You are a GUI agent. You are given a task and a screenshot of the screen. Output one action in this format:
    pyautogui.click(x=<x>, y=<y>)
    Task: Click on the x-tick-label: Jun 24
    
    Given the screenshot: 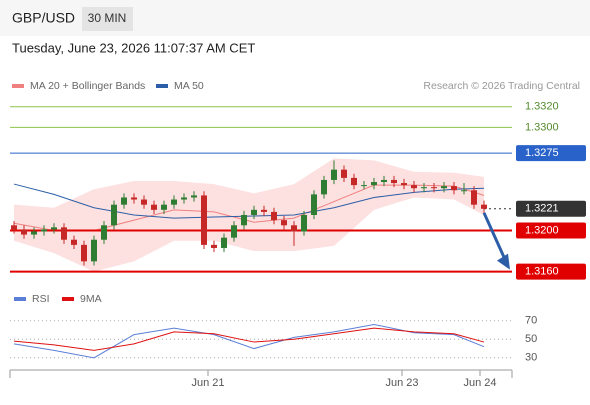 What is the action you would take?
    pyautogui.click(x=479, y=383)
    